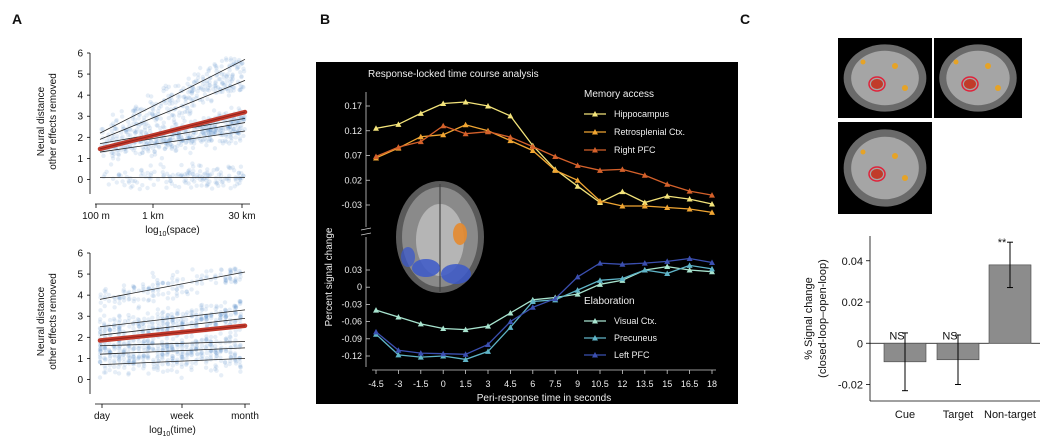  I want to click on roi-outline, so click(970, 84).